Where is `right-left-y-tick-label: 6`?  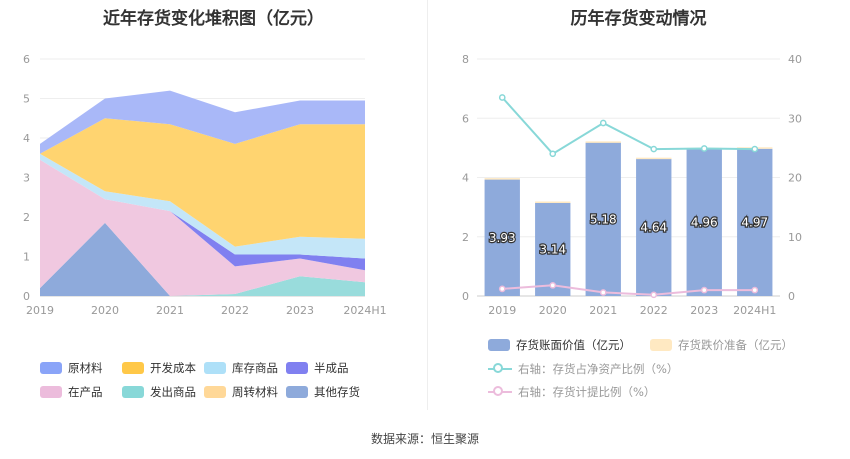 right-left-y-tick-label: 6 is located at coordinates (465, 118).